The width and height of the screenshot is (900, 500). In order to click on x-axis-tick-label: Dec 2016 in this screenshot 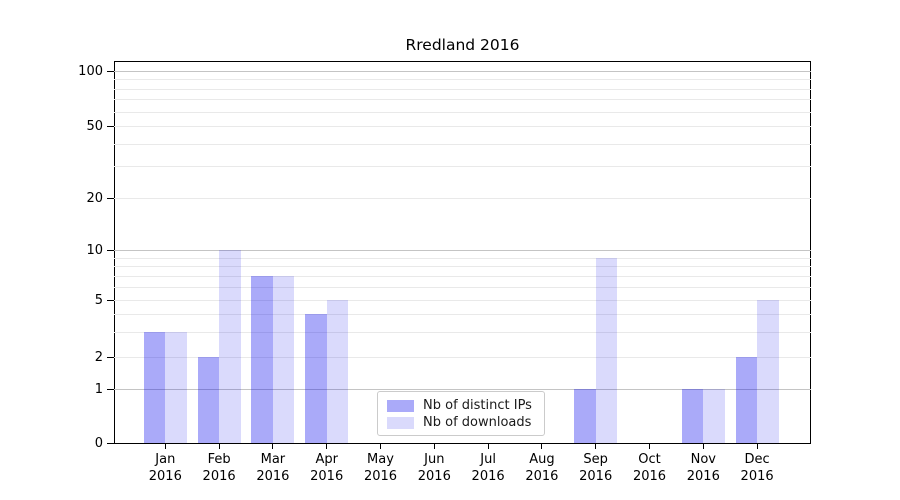, I will do `click(757, 468)`.